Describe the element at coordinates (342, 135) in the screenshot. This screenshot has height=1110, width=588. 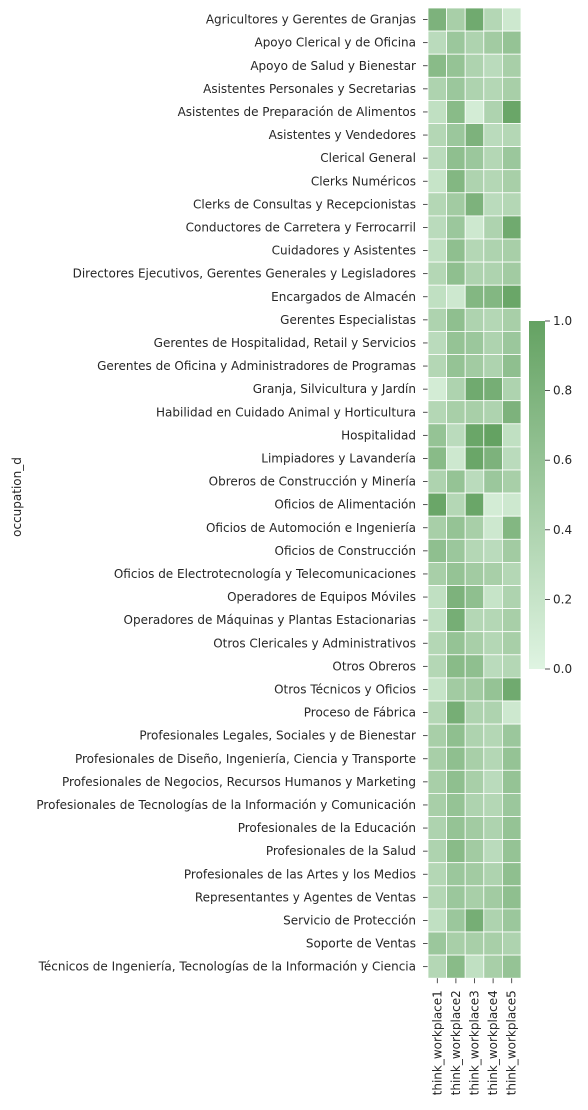
I see `row-label: Asistentes y Vendedores` at that location.